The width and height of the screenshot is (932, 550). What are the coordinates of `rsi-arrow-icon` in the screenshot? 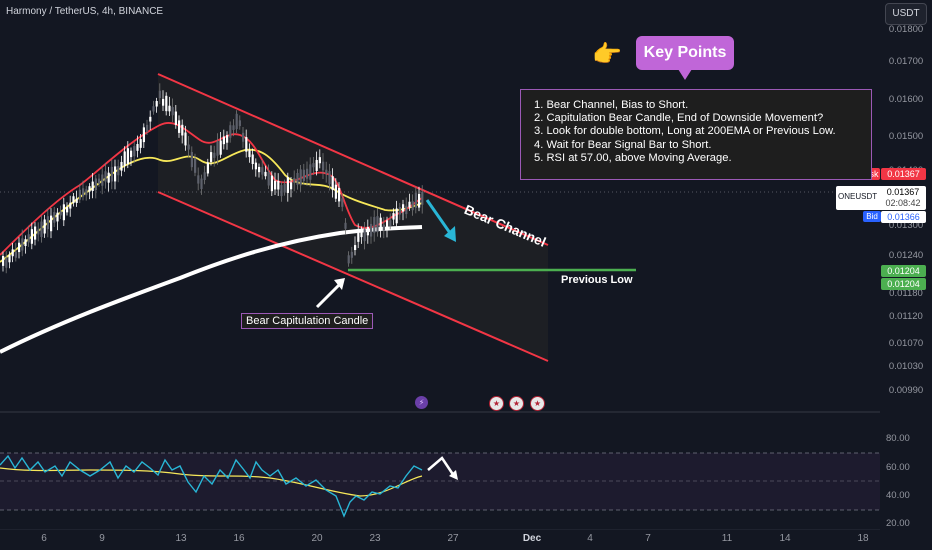 It's located at (441, 466).